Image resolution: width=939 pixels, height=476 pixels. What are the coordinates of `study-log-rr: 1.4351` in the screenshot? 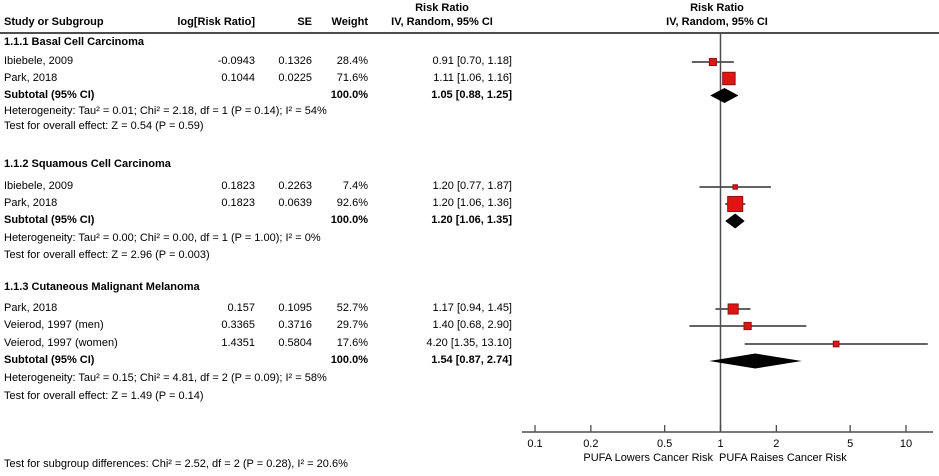 It's located at (238, 343).